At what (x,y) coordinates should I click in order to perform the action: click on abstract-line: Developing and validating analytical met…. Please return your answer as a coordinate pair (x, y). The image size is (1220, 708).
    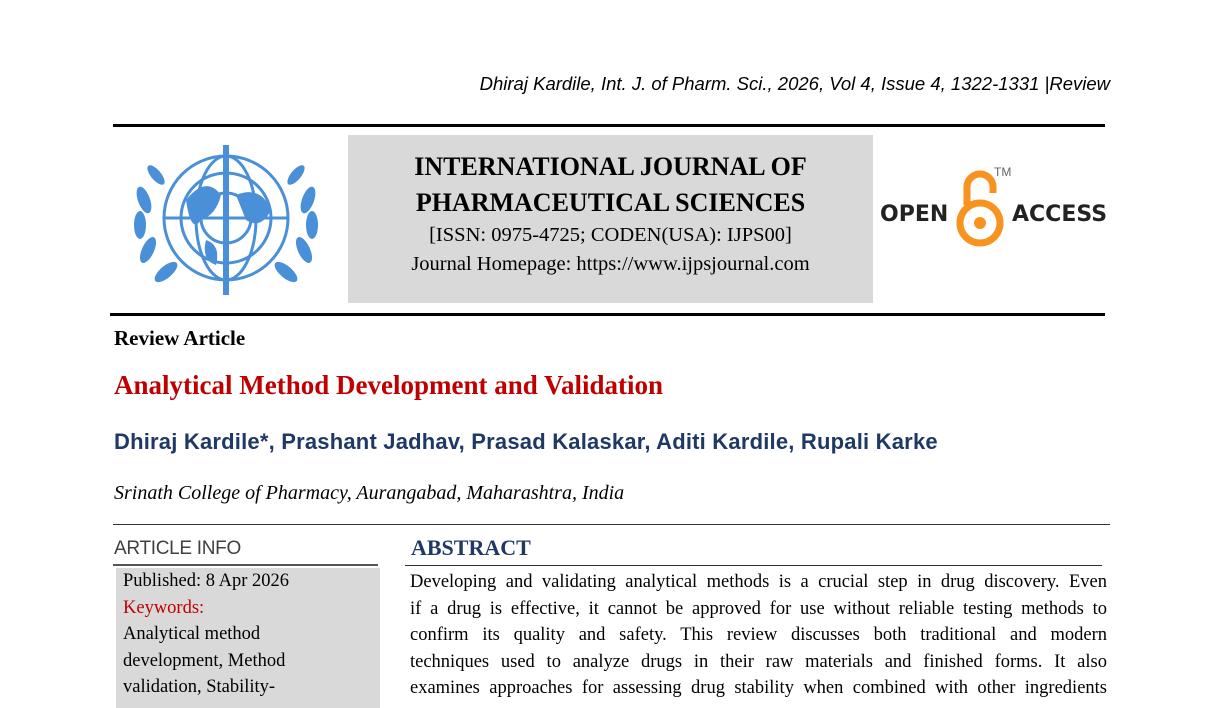
    Looking at the image, I should click on (758, 582).